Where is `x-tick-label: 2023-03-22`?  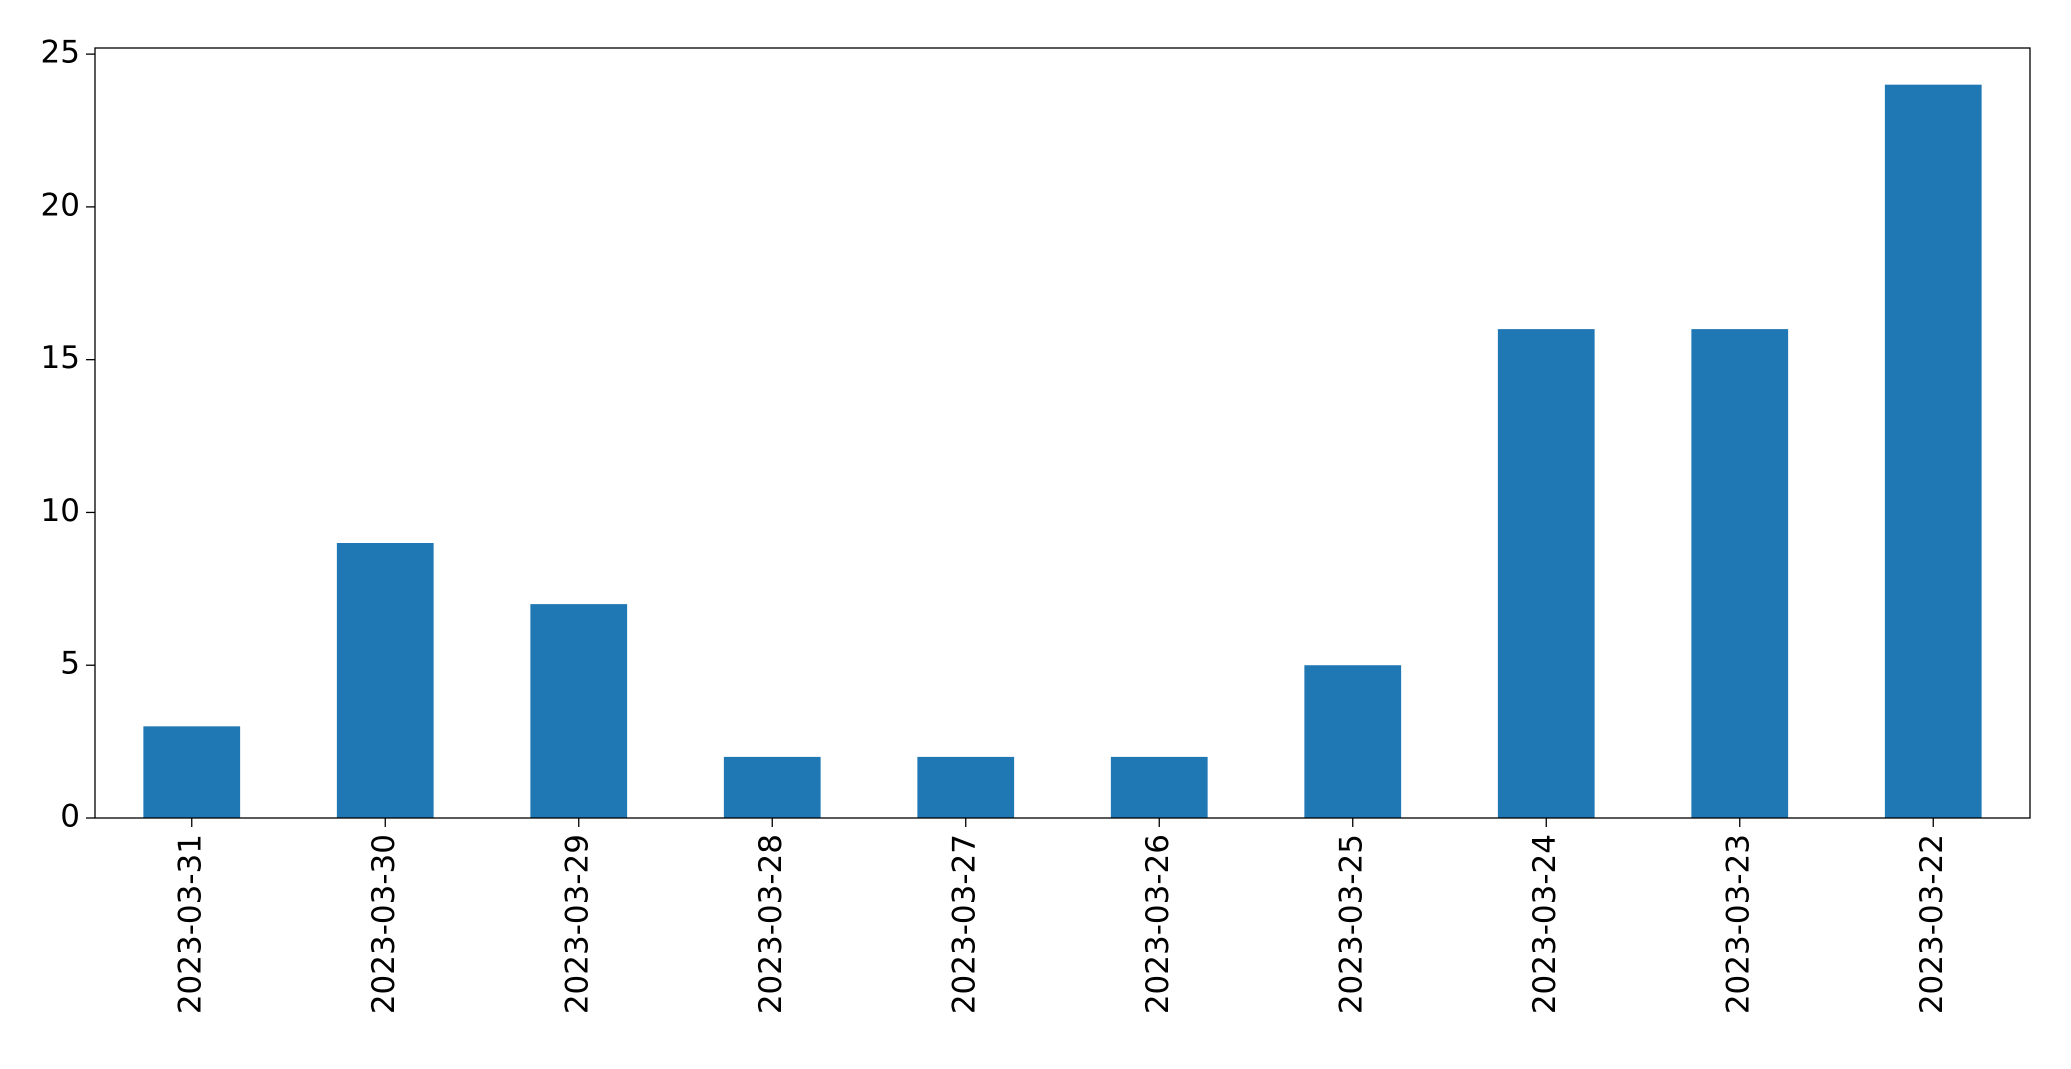 x-tick-label: 2023-03-22 is located at coordinates (1932, 924).